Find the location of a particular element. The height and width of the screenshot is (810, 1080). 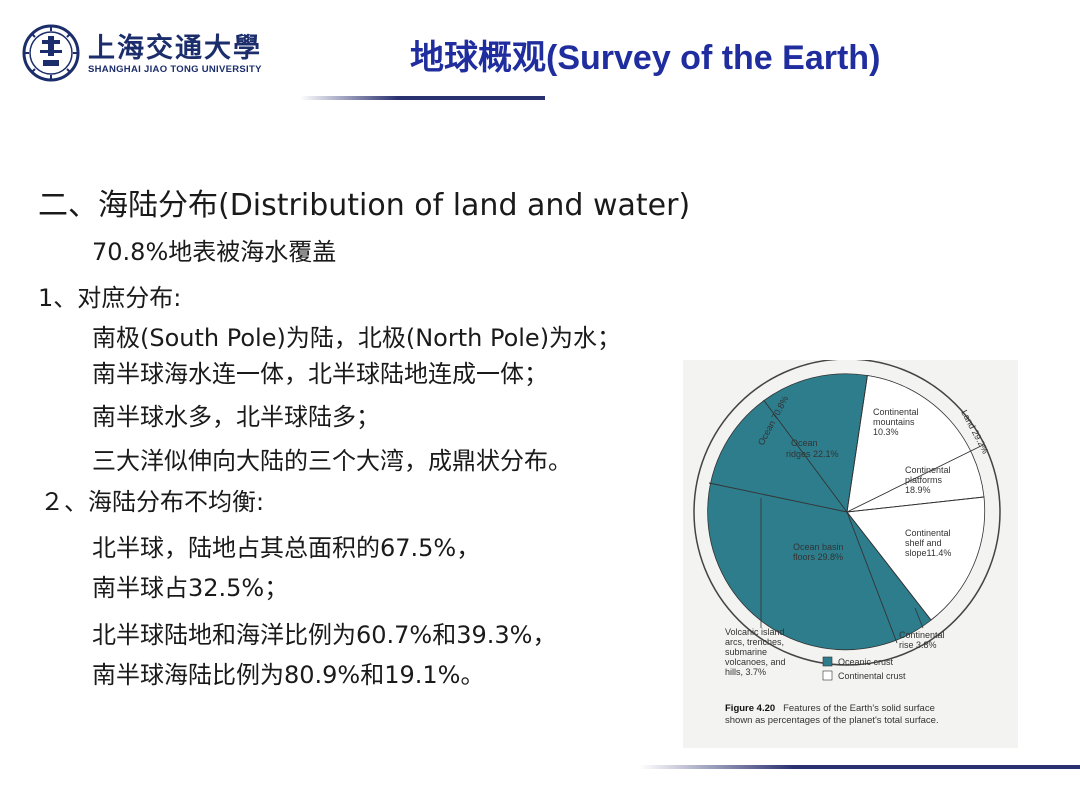

section-2-heading: ２、海陆分布不均衡: is located at coordinates (152, 502).